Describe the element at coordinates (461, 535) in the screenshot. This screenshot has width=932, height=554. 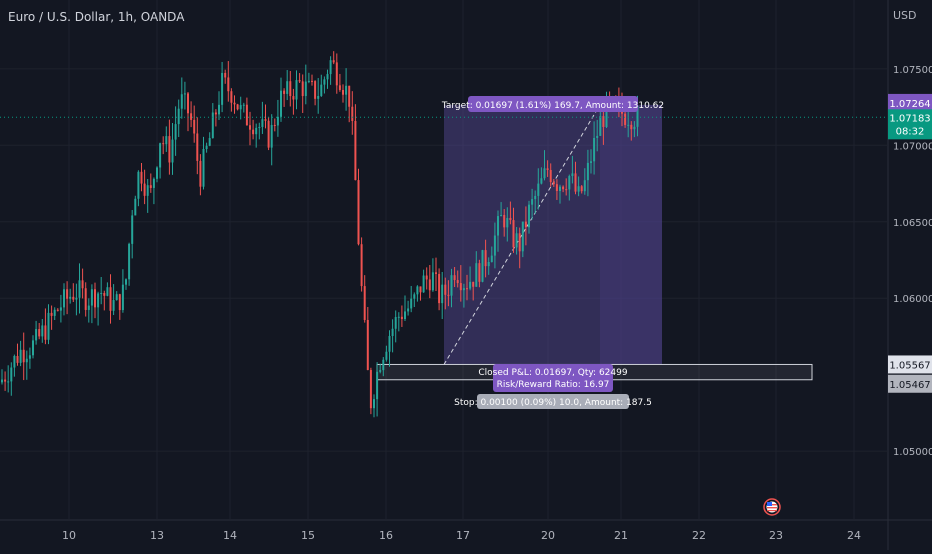
I see `time-axis: 10 13 14 15 16 17 20 21 22 23 24` at that location.